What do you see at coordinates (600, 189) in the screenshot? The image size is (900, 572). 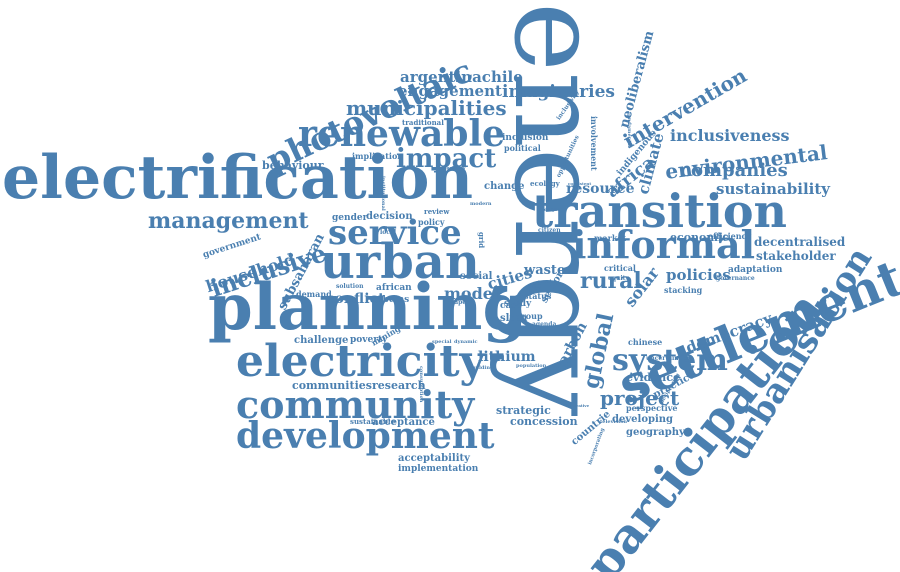 I see `word-resource: resource` at bounding box center [600, 189].